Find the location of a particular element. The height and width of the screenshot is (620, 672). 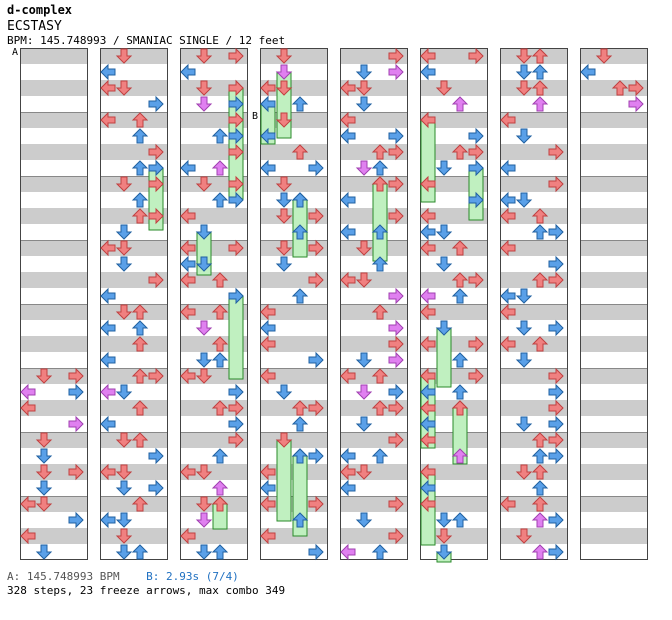

bpm-legend: A: 145.748993 BPM is located at coordinates (63, 576).